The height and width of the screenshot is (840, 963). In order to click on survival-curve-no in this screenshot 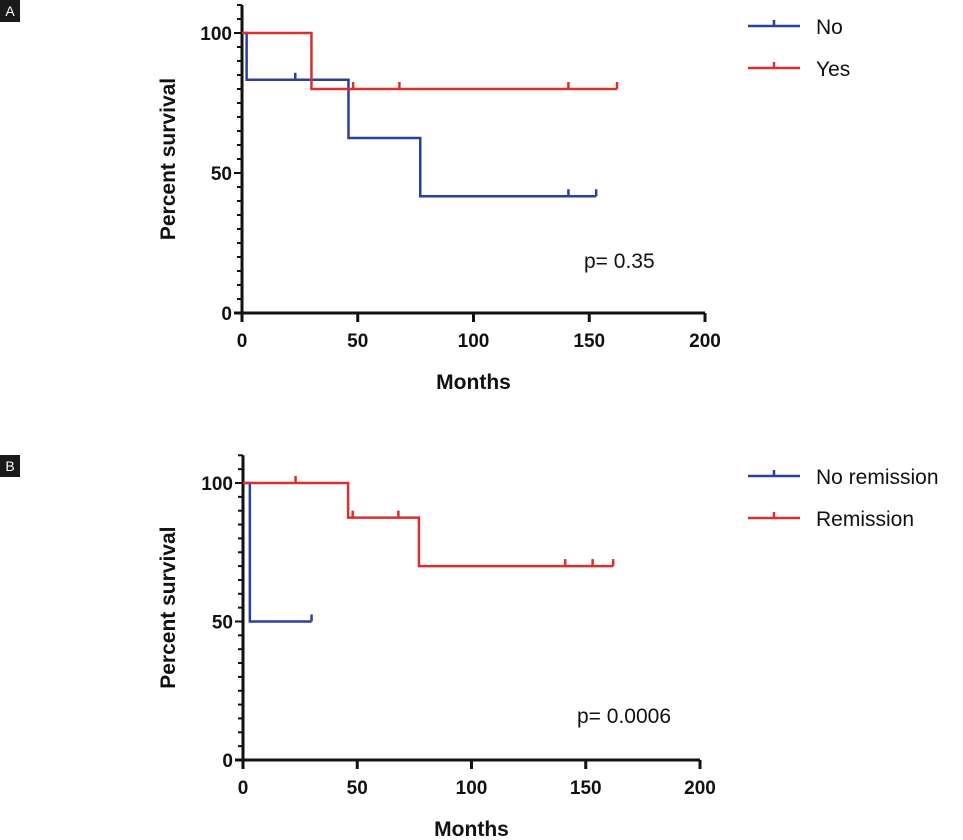, I will do `click(419, 114)`.